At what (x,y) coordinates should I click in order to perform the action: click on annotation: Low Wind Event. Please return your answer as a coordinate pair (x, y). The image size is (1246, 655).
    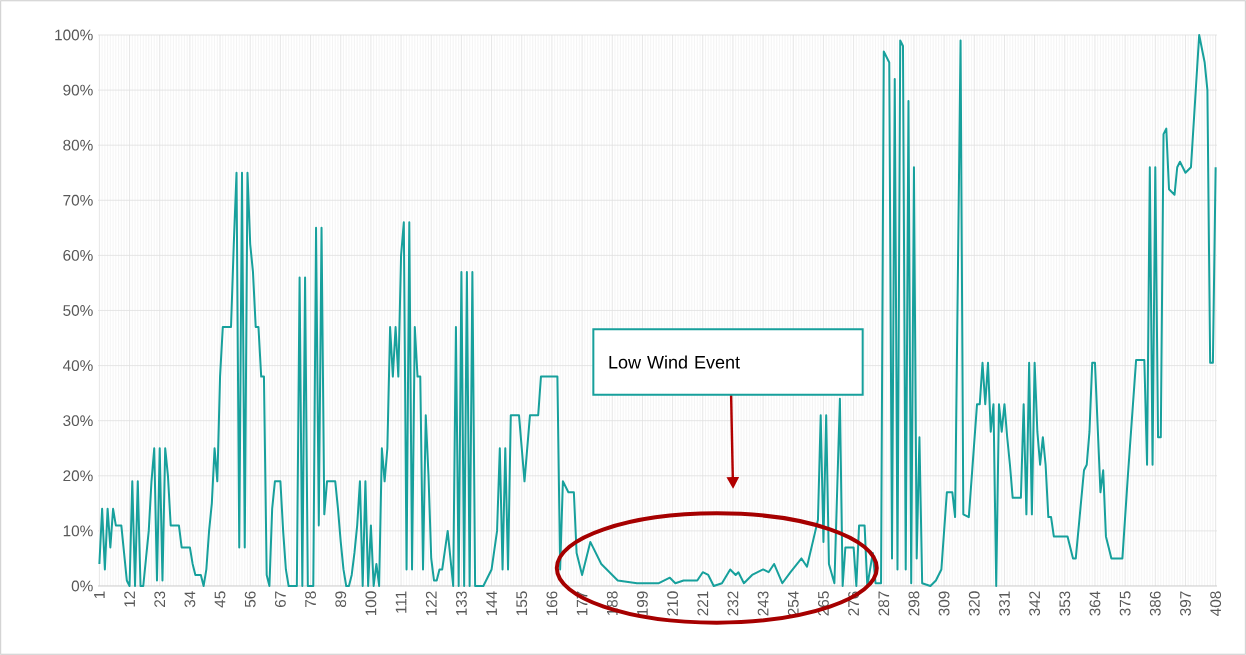
    Looking at the image, I should click on (674, 362).